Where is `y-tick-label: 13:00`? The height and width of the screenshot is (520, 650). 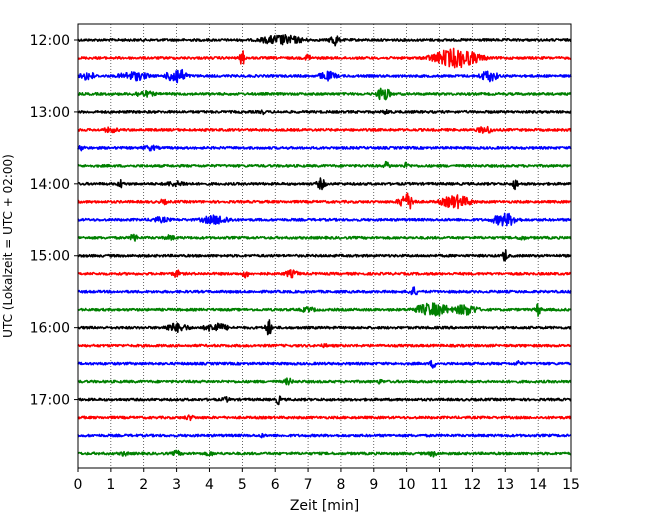
y-tick-label: 13:00 is located at coordinates (50, 113).